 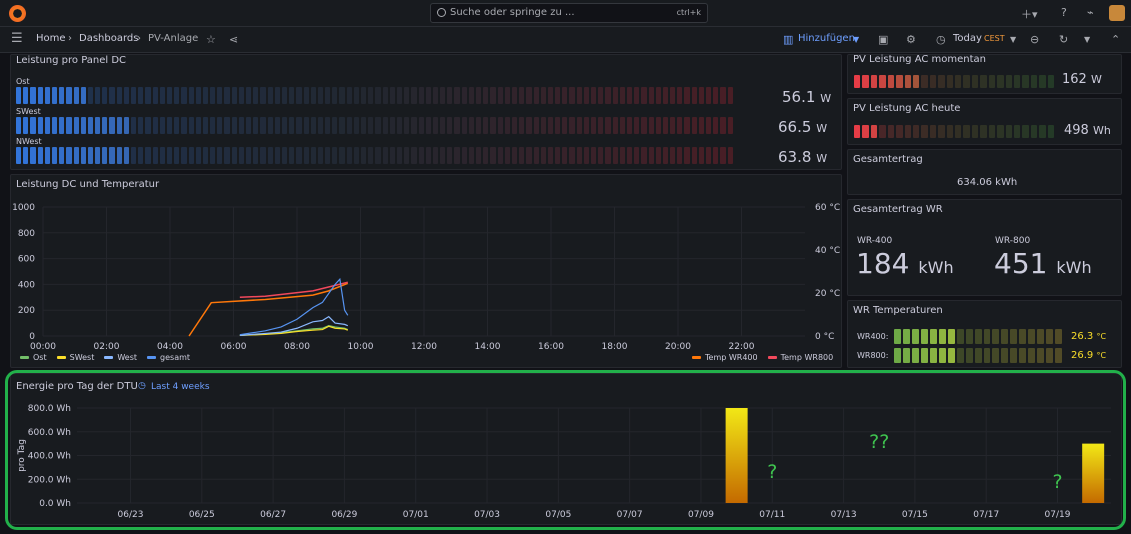 I want to click on avatar, so click(x=1117, y=13).